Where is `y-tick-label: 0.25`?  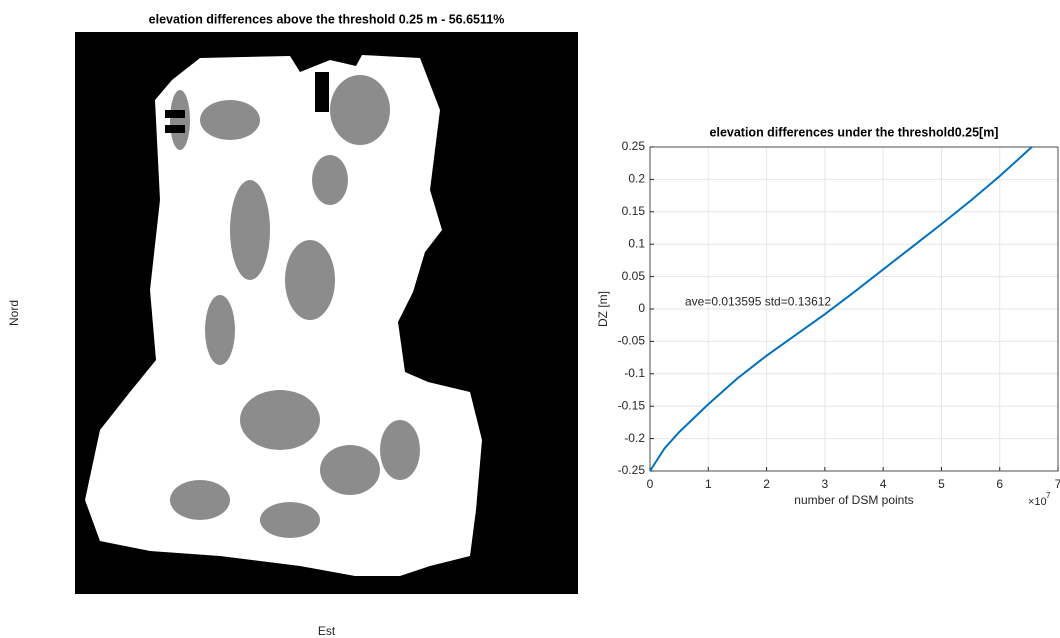 y-tick-label: 0.25 is located at coordinates (634, 146).